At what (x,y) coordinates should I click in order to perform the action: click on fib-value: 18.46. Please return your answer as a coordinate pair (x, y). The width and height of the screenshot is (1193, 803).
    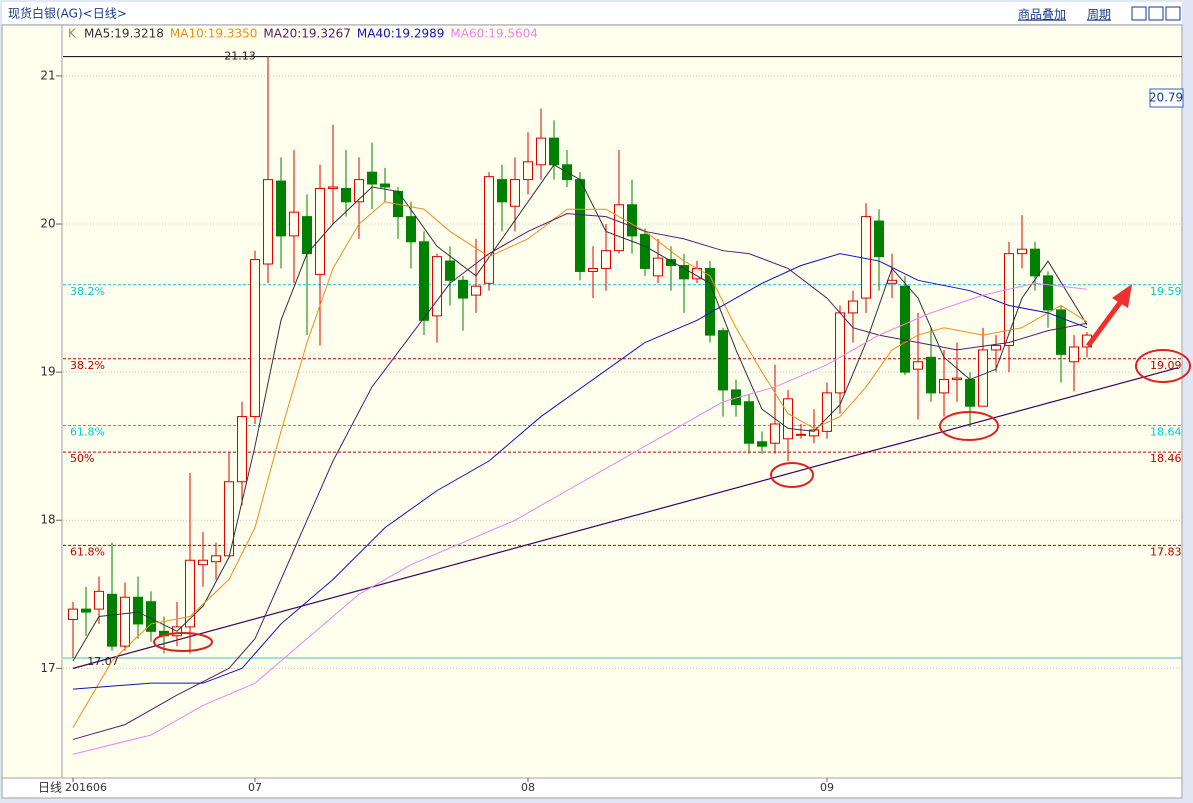
    Looking at the image, I should click on (1166, 458).